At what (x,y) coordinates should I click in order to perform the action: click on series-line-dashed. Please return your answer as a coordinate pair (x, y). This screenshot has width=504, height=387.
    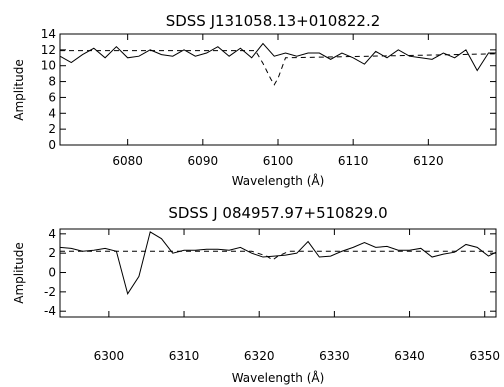
    Looking at the image, I should click on (278, 255).